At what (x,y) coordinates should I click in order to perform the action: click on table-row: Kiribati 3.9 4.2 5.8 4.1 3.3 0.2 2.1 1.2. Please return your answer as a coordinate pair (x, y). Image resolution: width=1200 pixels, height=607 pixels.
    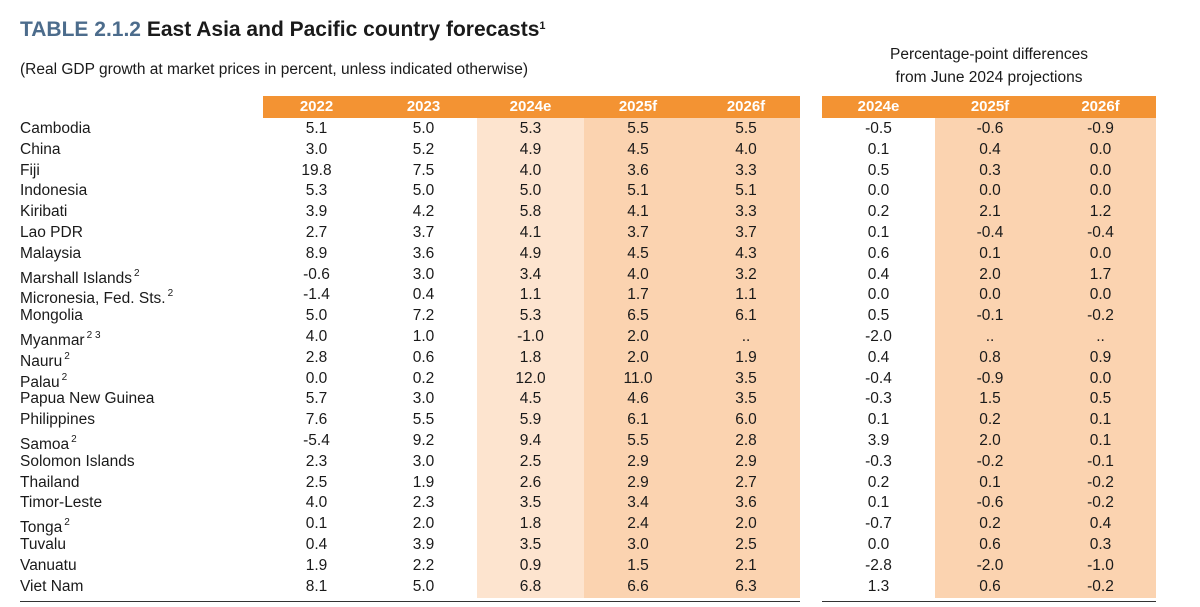
    Looking at the image, I should click on (600, 212).